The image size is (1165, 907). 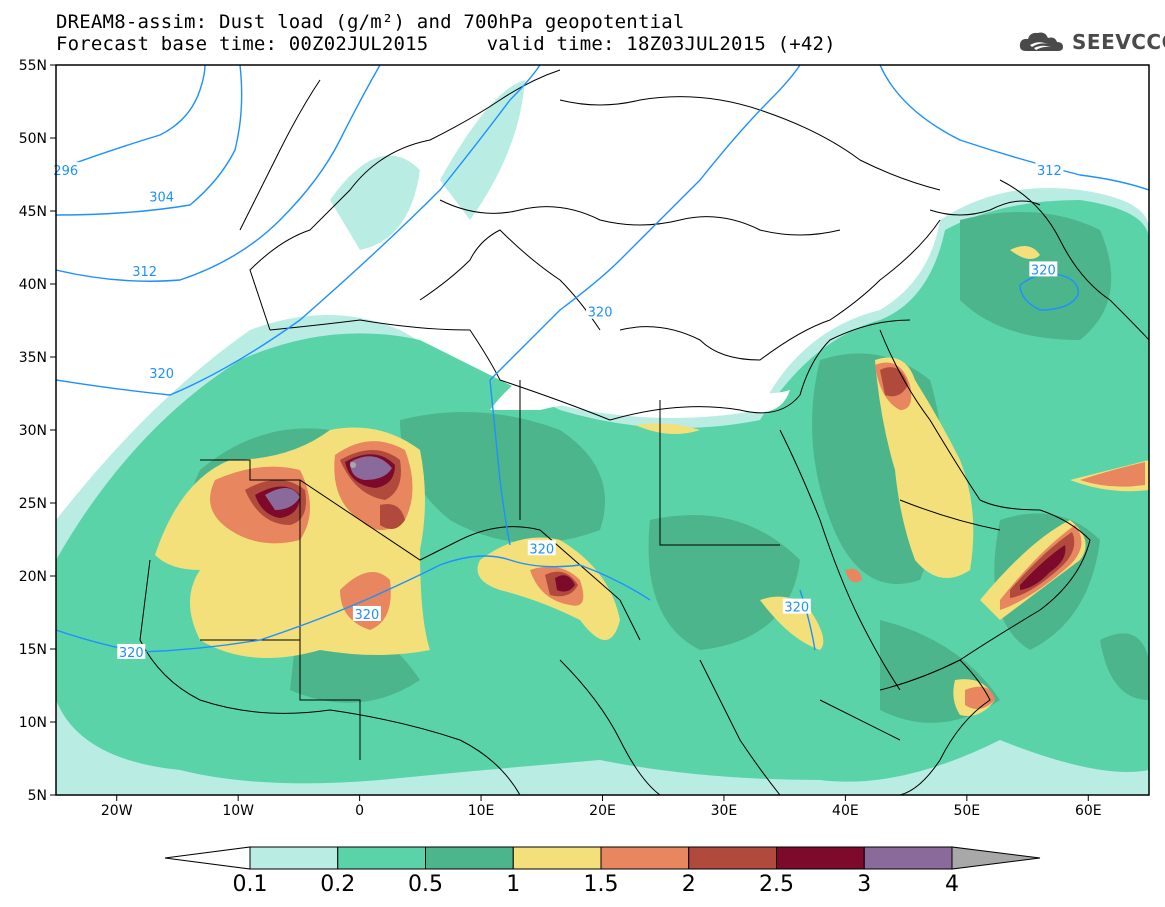 What do you see at coordinates (33, 285) in the screenshot?
I see `lat-tick-label: 40N` at bounding box center [33, 285].